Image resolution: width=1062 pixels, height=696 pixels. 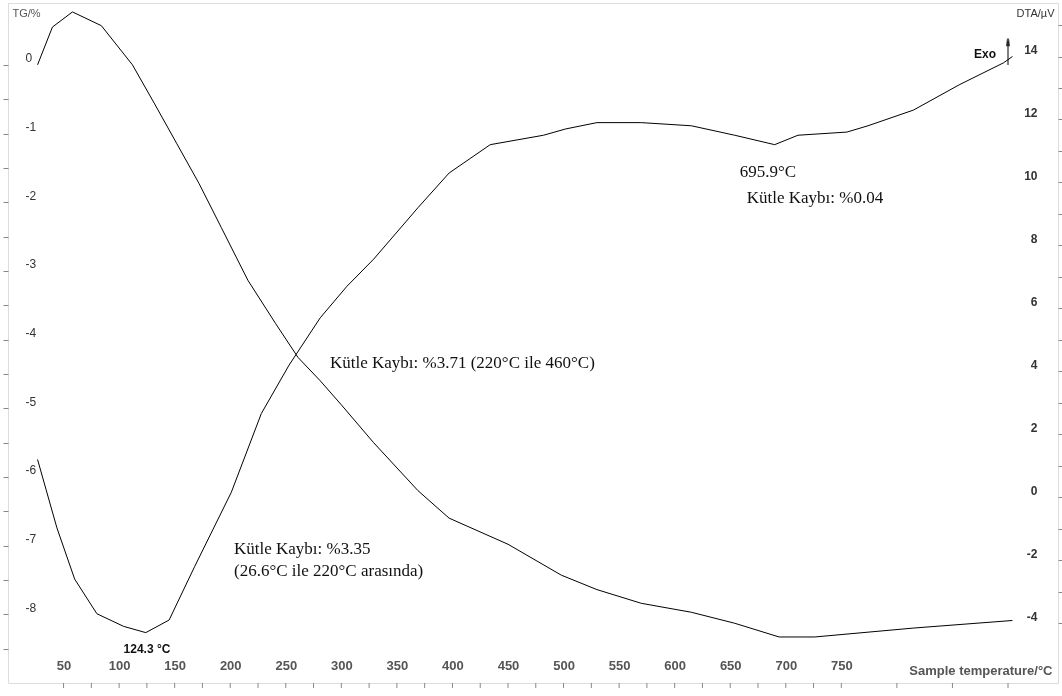 I want to click on x-tick-label: 100, so click(x=119, y=665).